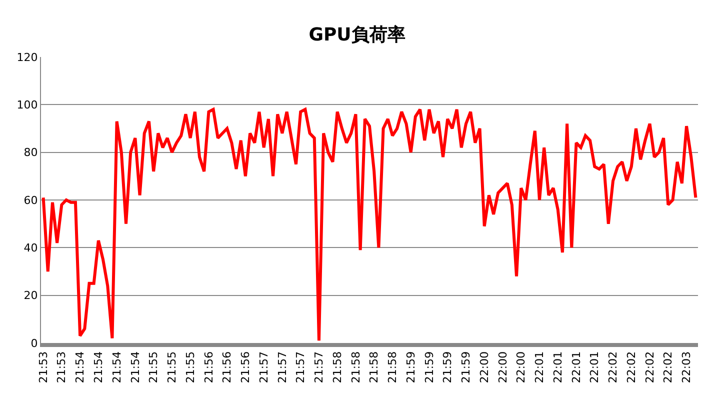 This screenshot has width=714, height=395. What do you see at coordinates (31, 248) in the screenshot?
I see `y-tick-label: 40` at bounding box center [31, 248].